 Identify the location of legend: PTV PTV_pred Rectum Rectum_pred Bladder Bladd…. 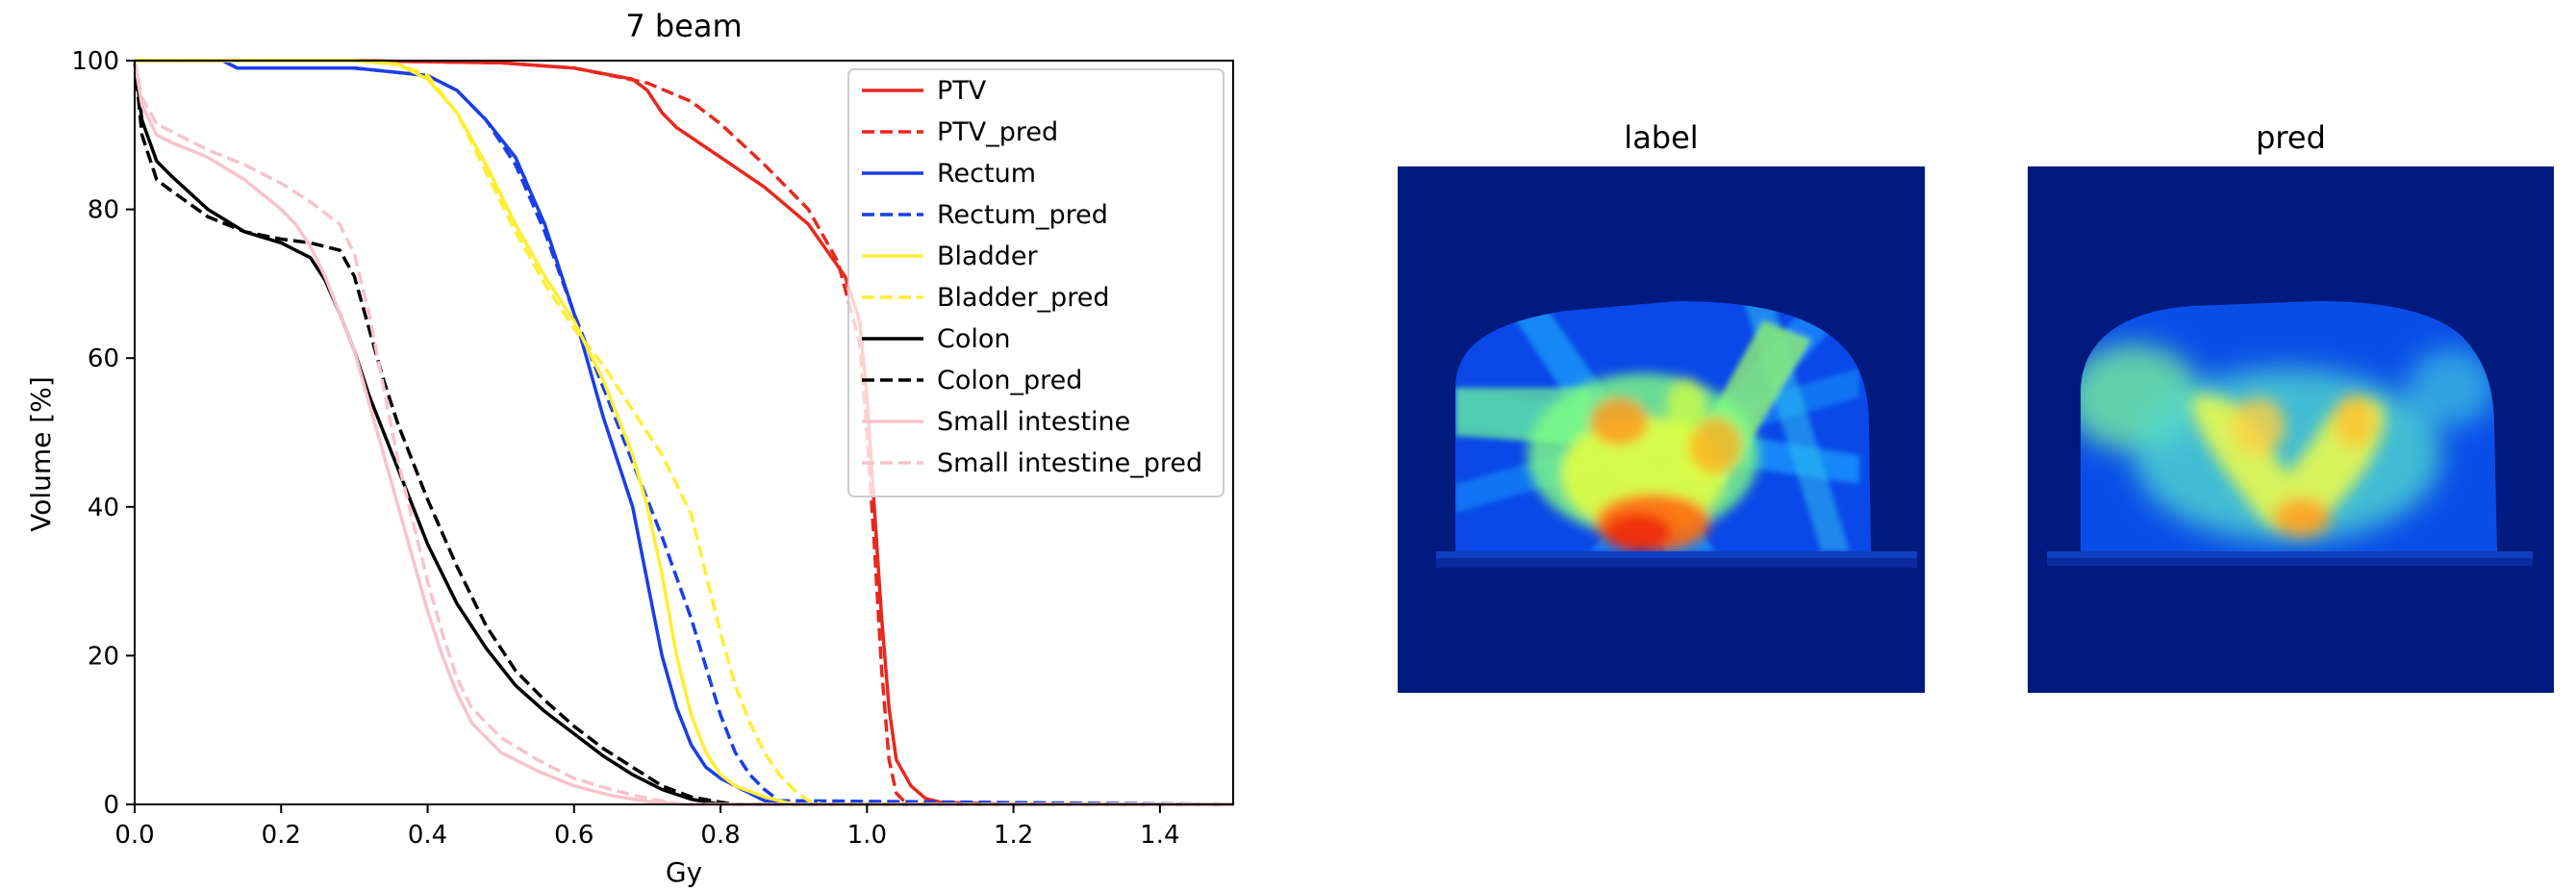
(1036, 282).